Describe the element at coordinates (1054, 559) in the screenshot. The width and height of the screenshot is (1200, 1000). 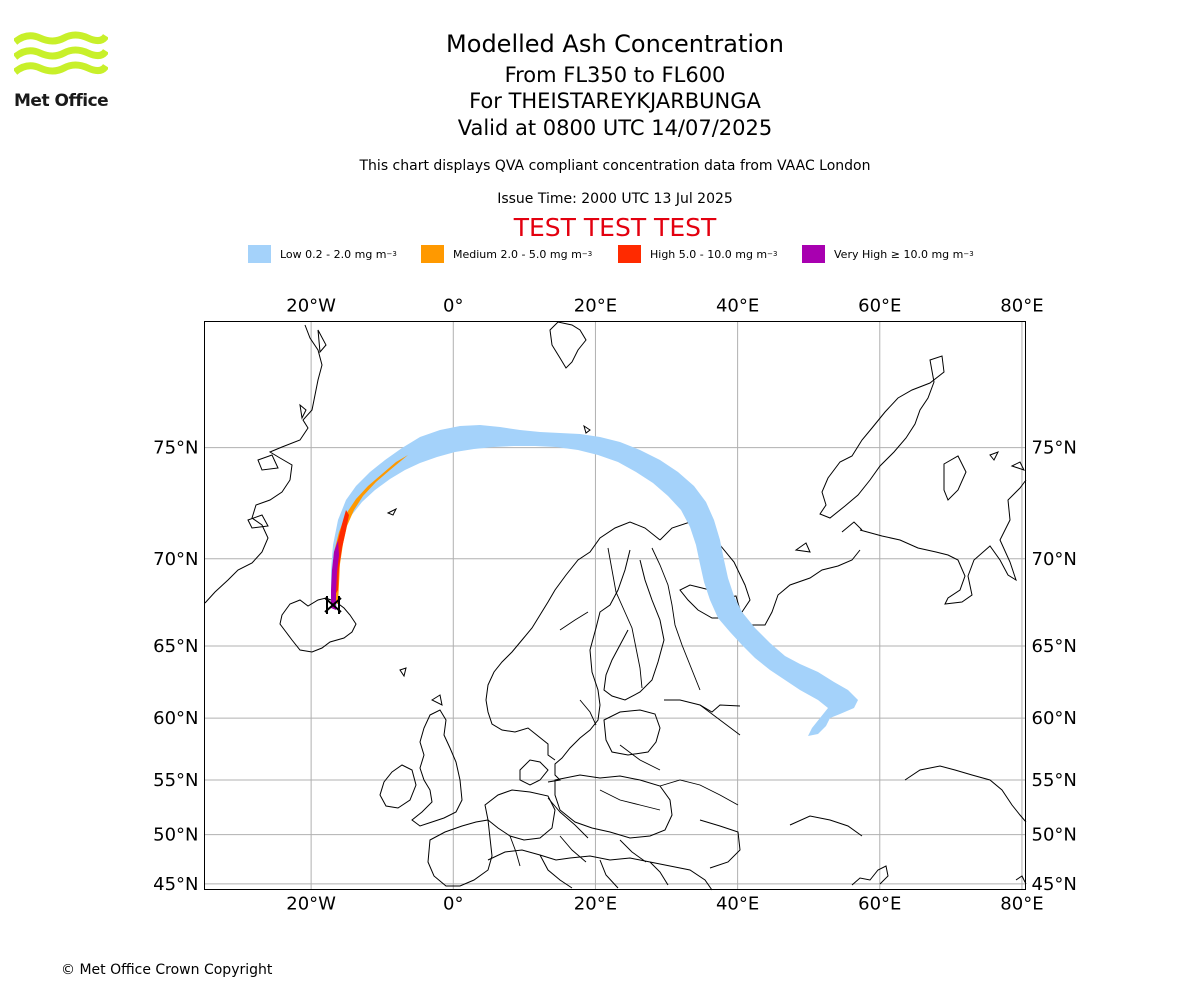
I see `lat-tick-label-right: 70°N` at that location.